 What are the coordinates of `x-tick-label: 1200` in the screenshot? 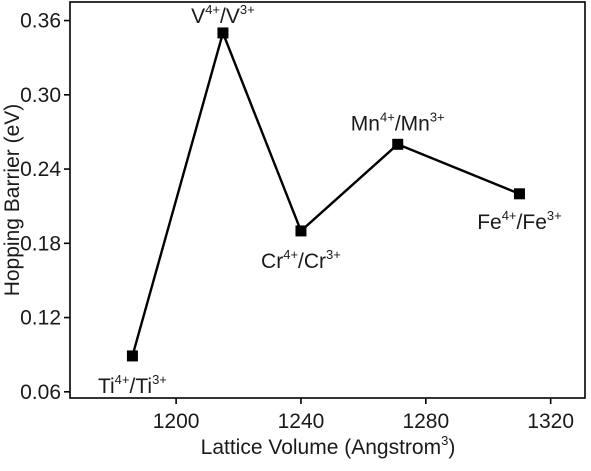 It's located at (176, 421).